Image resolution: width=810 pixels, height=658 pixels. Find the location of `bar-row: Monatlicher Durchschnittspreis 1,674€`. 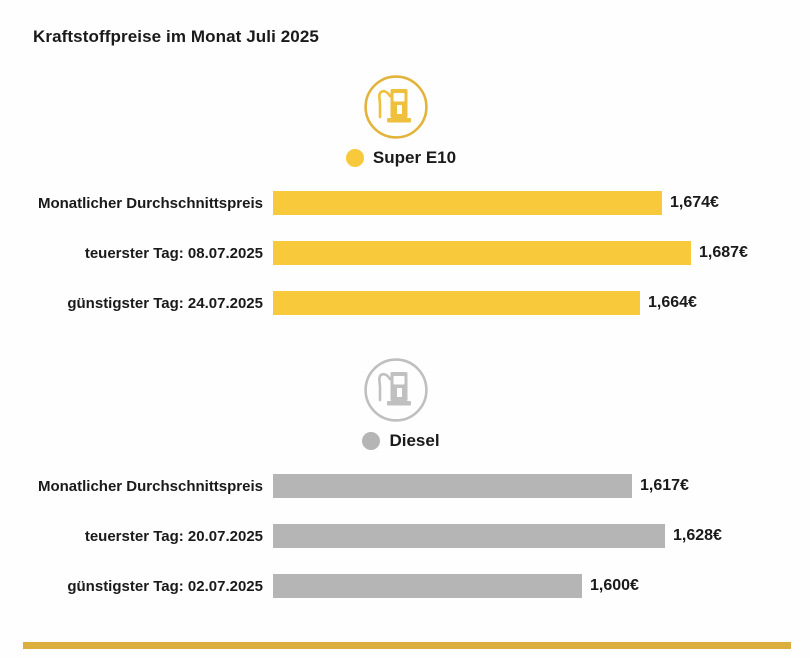

bar-row: Monatlicher Durchschnittspreis 1,674€ is located at coordinates (405, 203).